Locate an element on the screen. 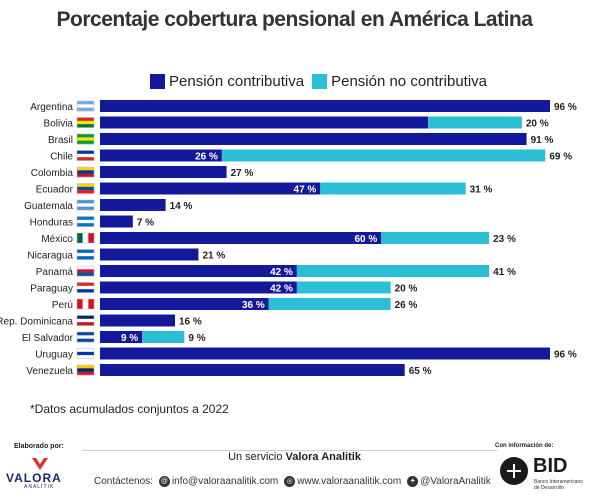 This screenshot has width=589, height=499. flag-el-salvador-icon is located at coordinates (85, 337).